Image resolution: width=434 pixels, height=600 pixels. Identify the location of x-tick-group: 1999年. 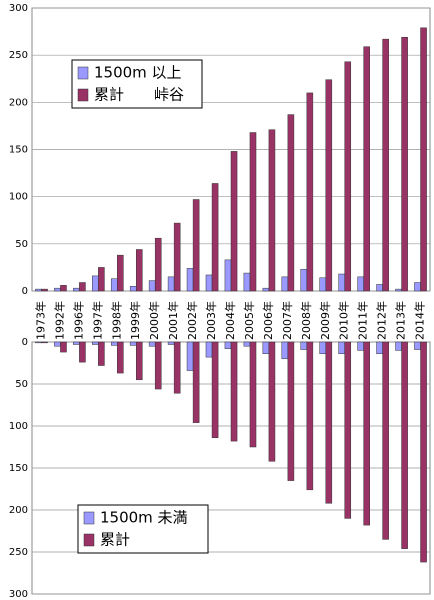
(135, 320).